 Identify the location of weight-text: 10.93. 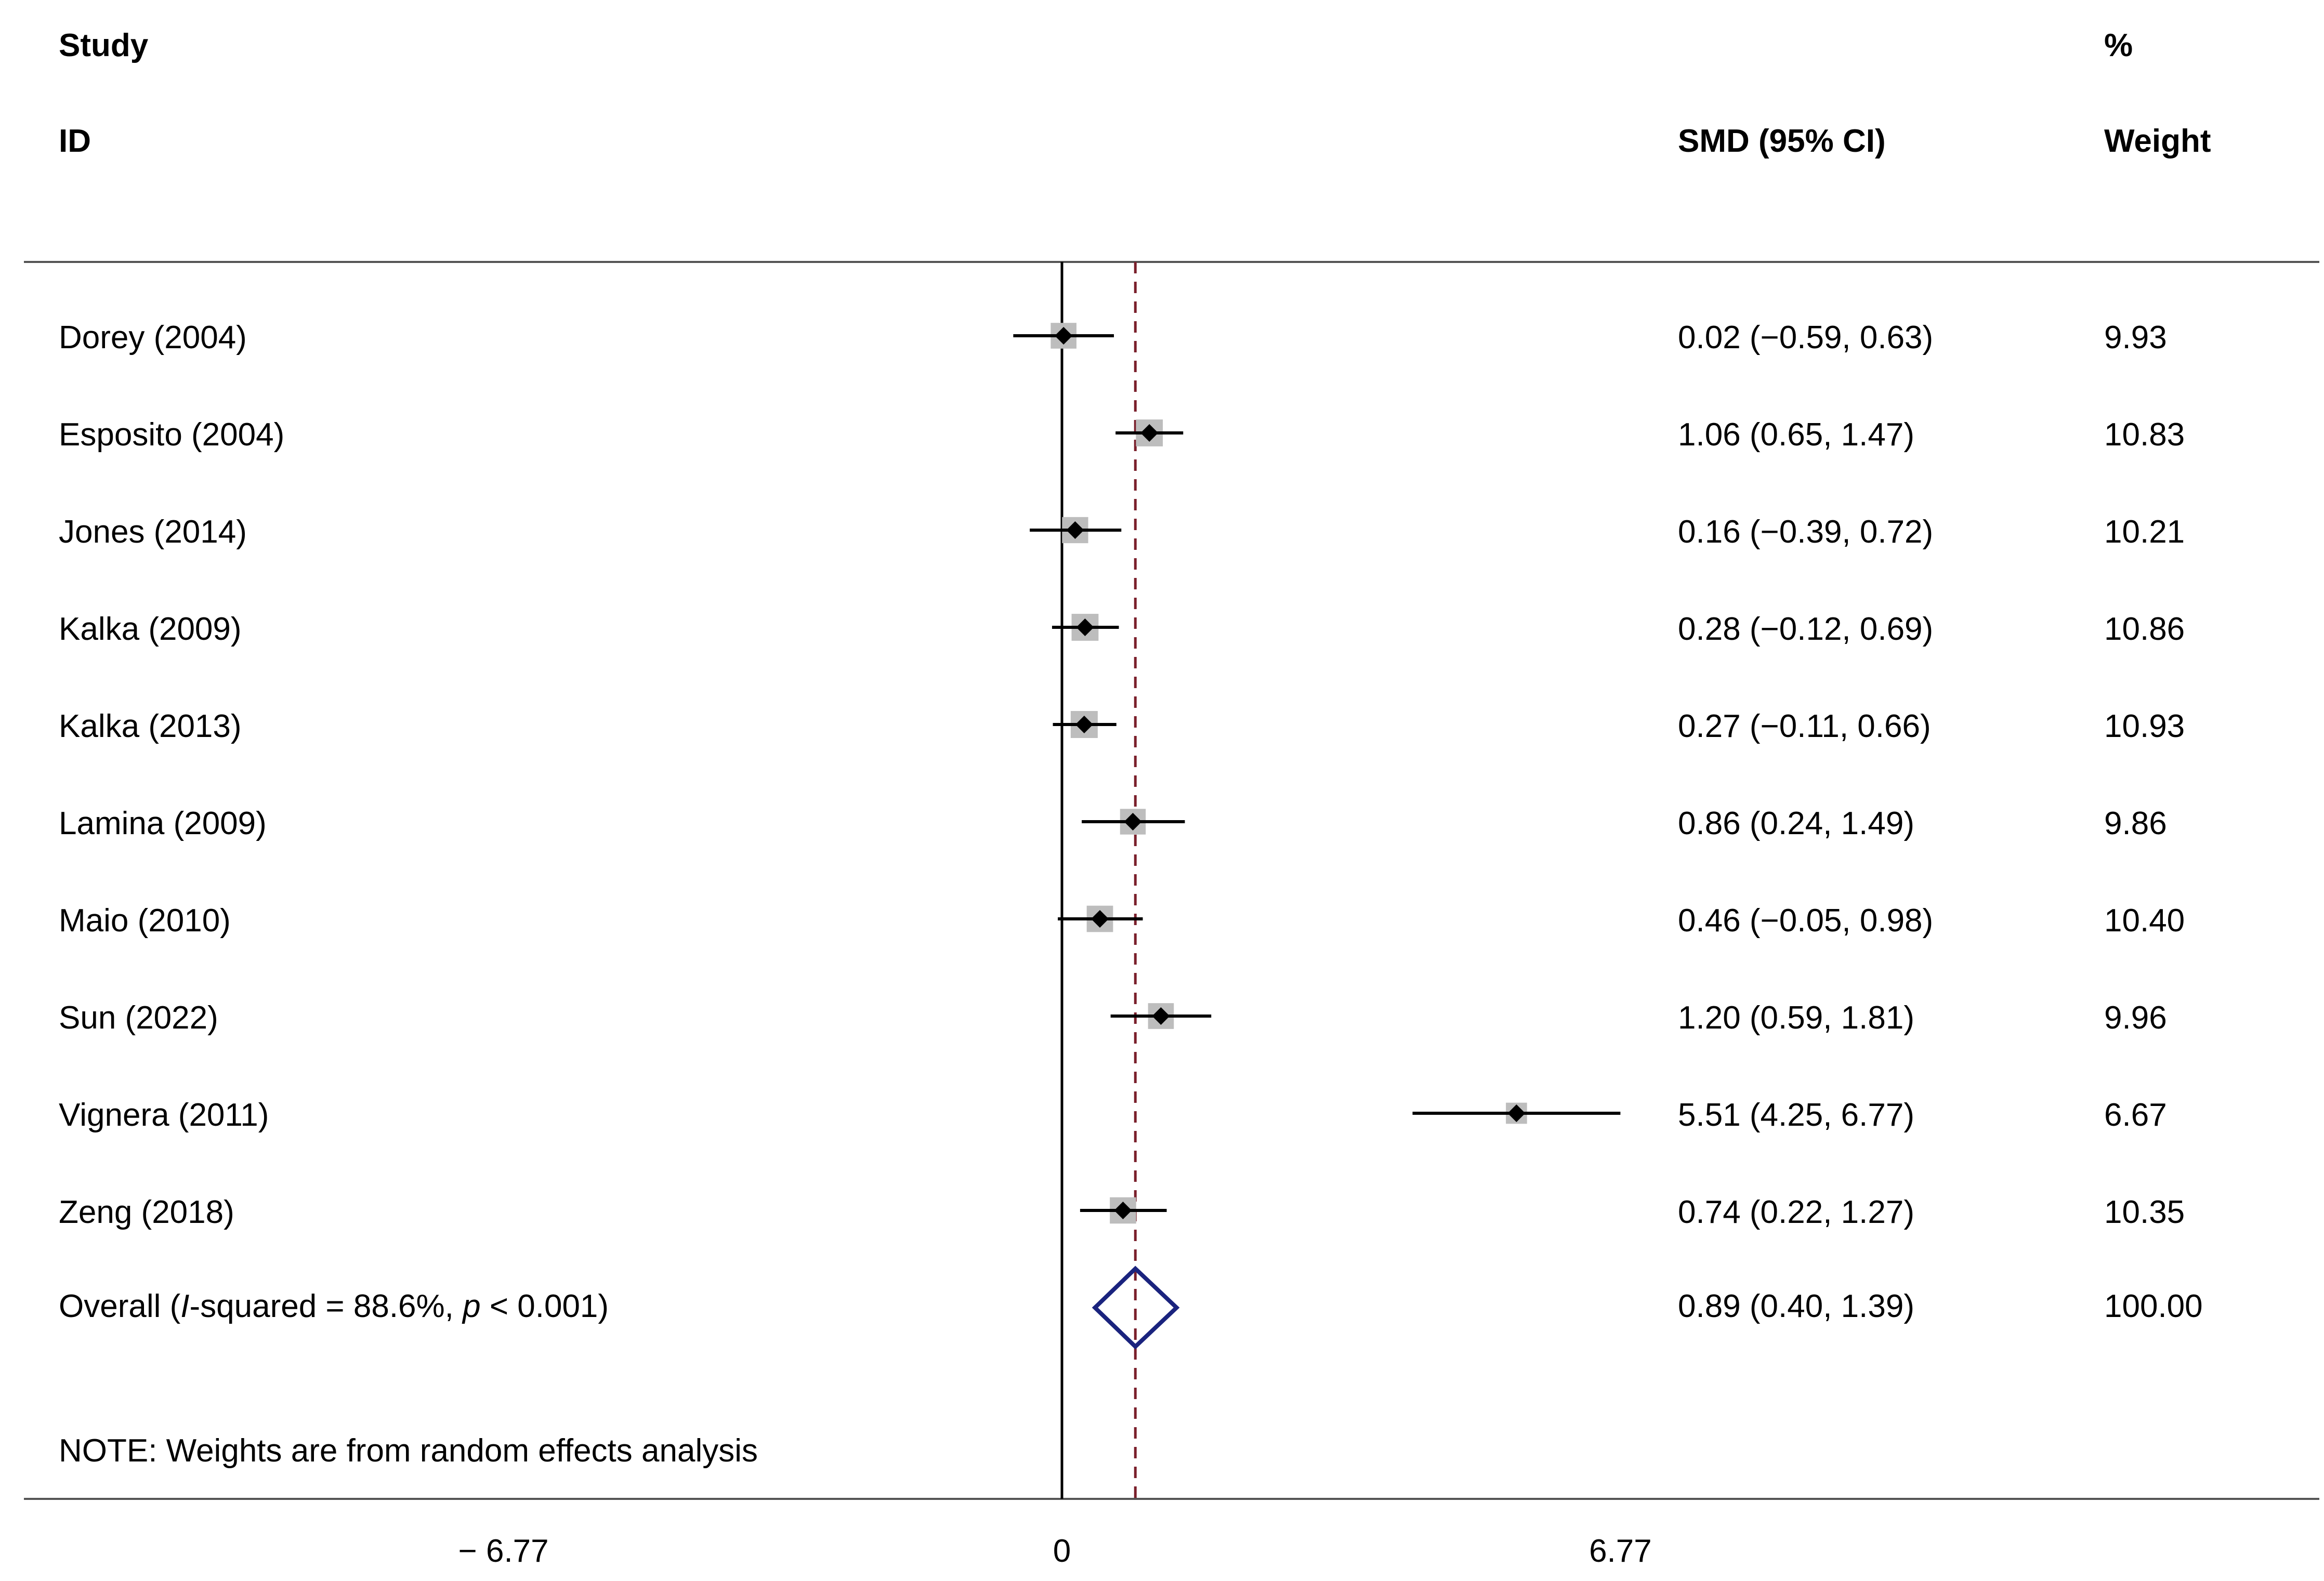
(2144, 726).